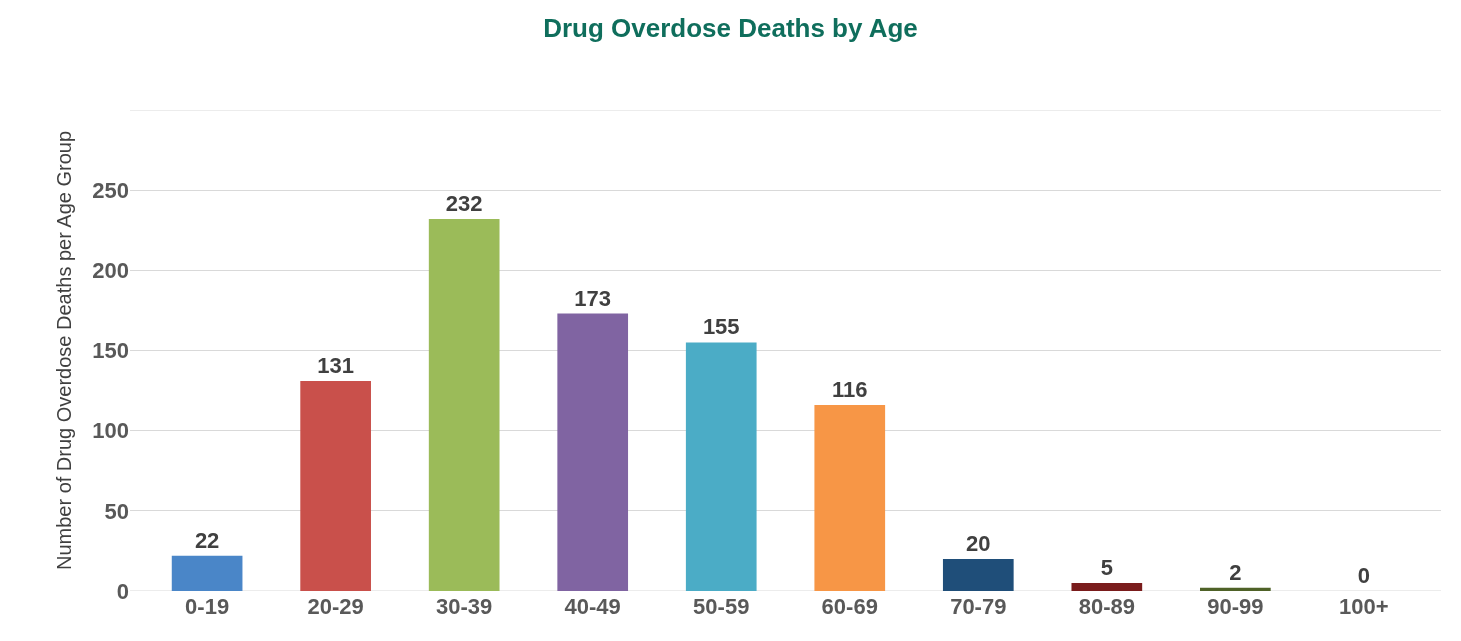  What do you see at coordinates (1106, 567) in the screenshot?
I see `data-label: 5` at bounding box center [1106, 567].